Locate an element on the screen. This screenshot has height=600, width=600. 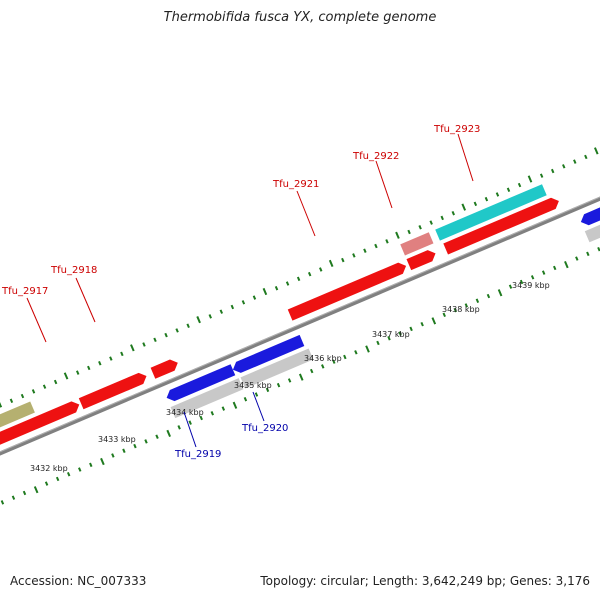
tick-label: 3432 kbp is located at coordinates (49, 468).